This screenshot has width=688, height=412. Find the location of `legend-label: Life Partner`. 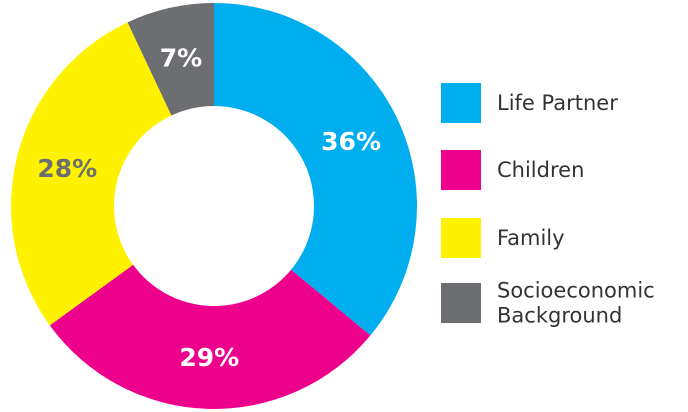

legend-label: Life Partner is located at coordinates (557, 103).